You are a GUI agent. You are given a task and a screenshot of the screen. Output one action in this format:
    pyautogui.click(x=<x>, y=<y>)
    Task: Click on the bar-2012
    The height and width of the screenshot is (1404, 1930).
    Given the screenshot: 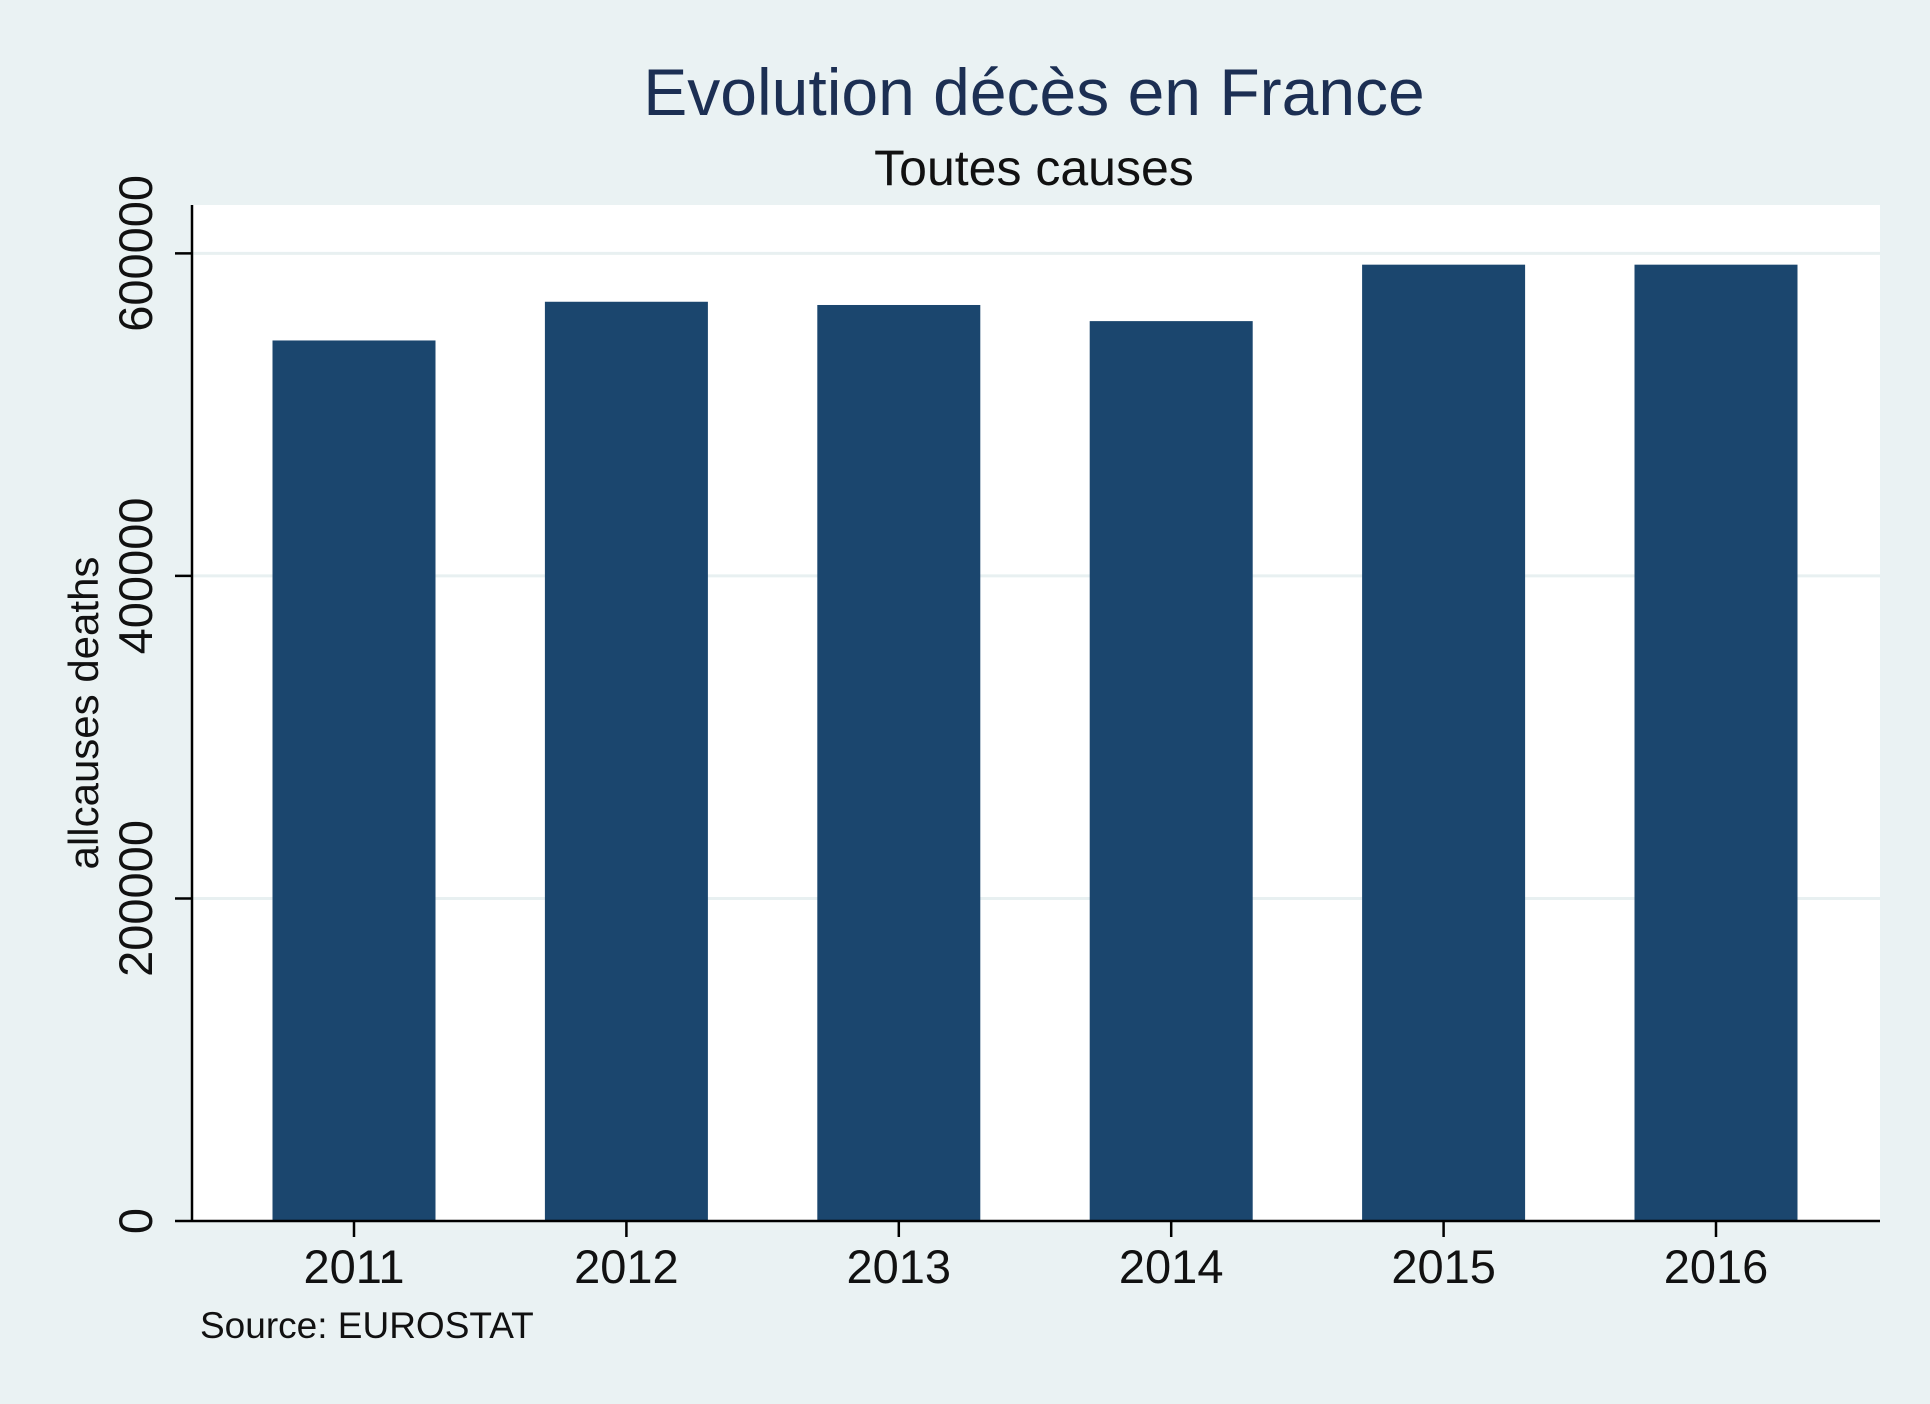 What is the action you would take?
    pyautogui.click(x=626, y=761)
    